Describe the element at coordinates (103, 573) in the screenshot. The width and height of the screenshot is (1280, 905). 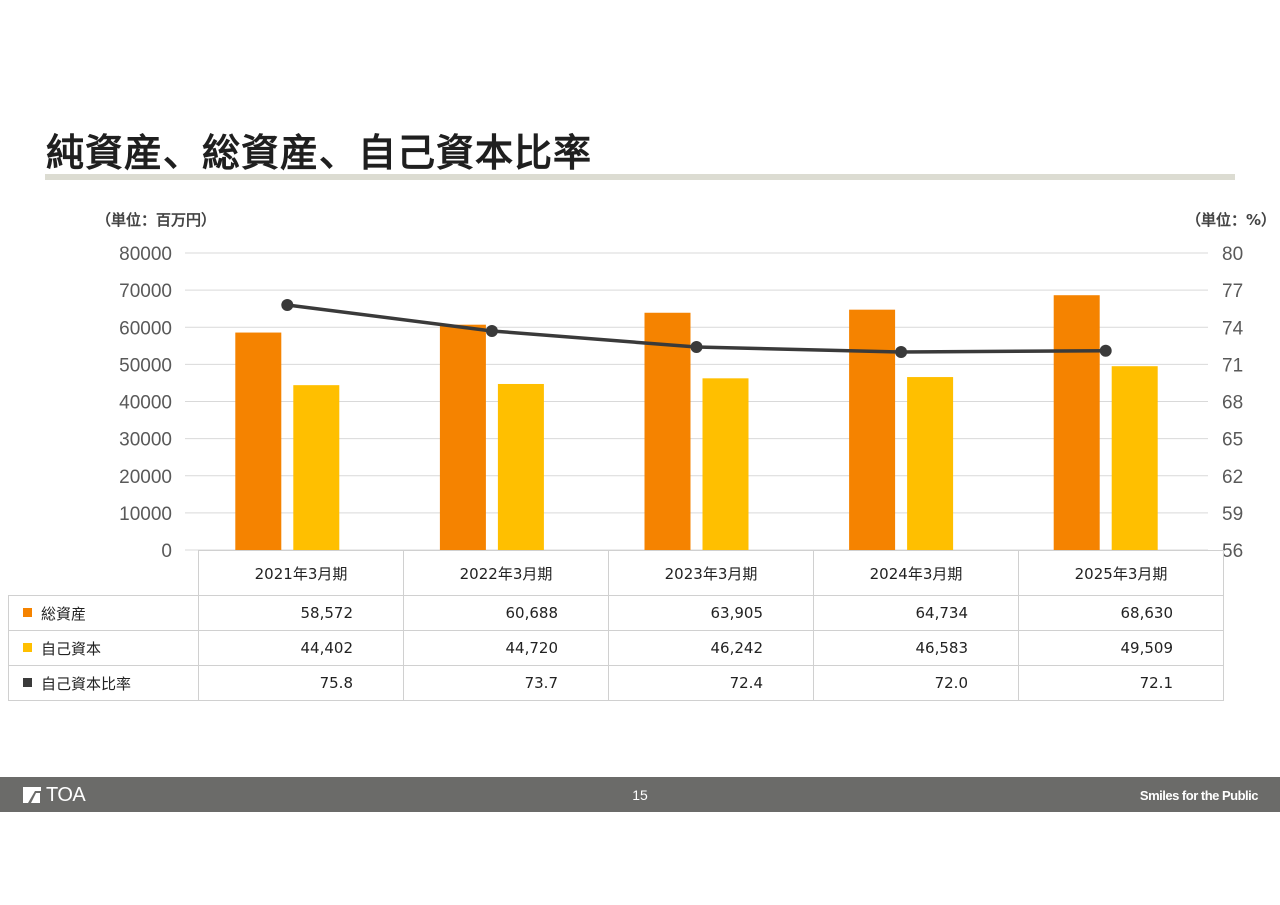
I see `table-corner` at that location.